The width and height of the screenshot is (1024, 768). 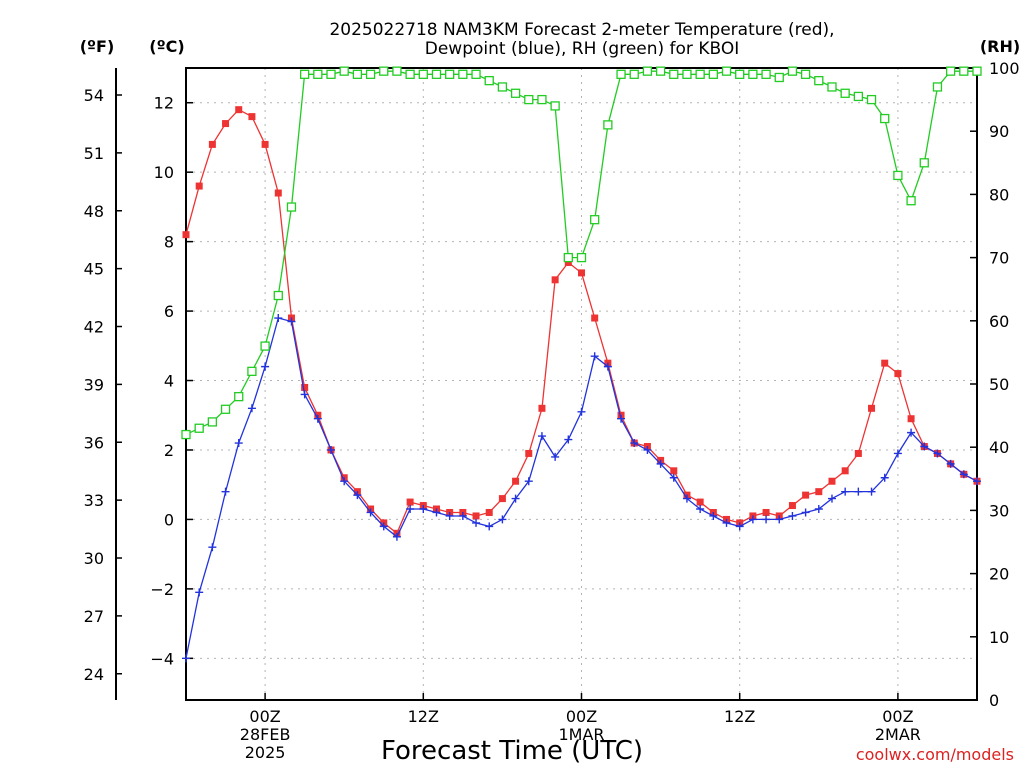 What do you see at coordinates (999, 384) in the screenshot?
I see `rh-tick-label: 50` at bounding box center [999, 384].